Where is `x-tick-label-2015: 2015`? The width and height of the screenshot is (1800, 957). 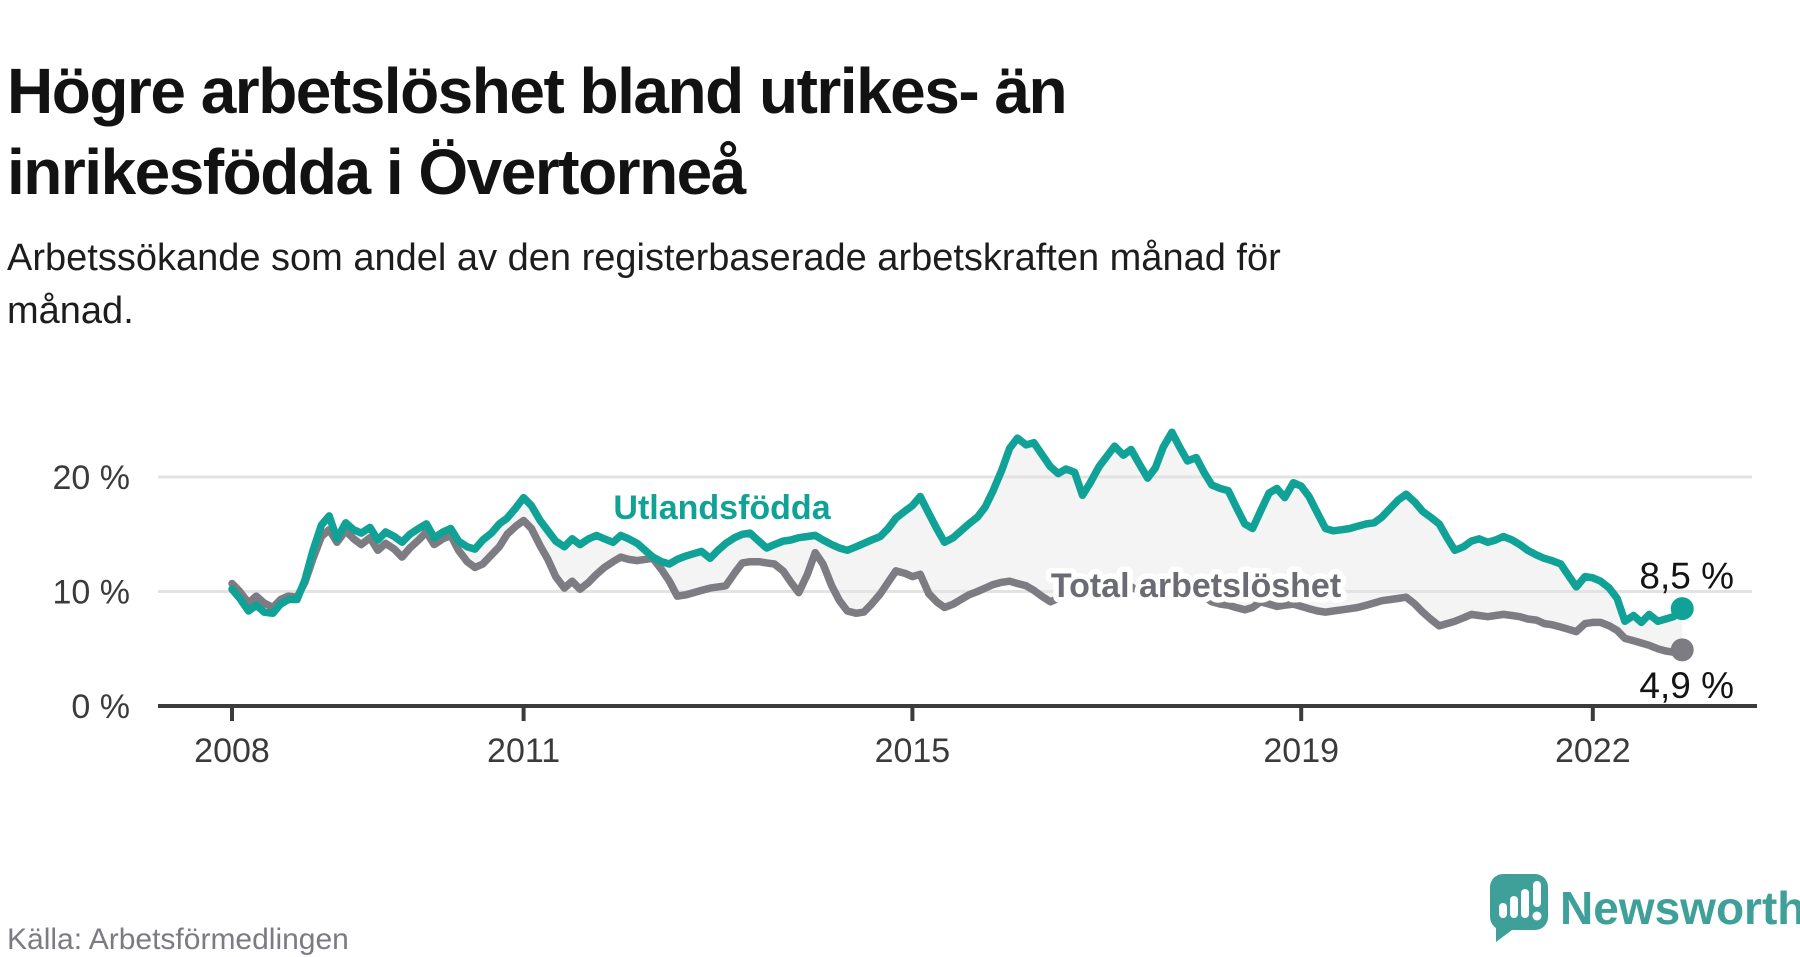
x-tick-label-2015: 2015 is located at coordinates (913, 751).